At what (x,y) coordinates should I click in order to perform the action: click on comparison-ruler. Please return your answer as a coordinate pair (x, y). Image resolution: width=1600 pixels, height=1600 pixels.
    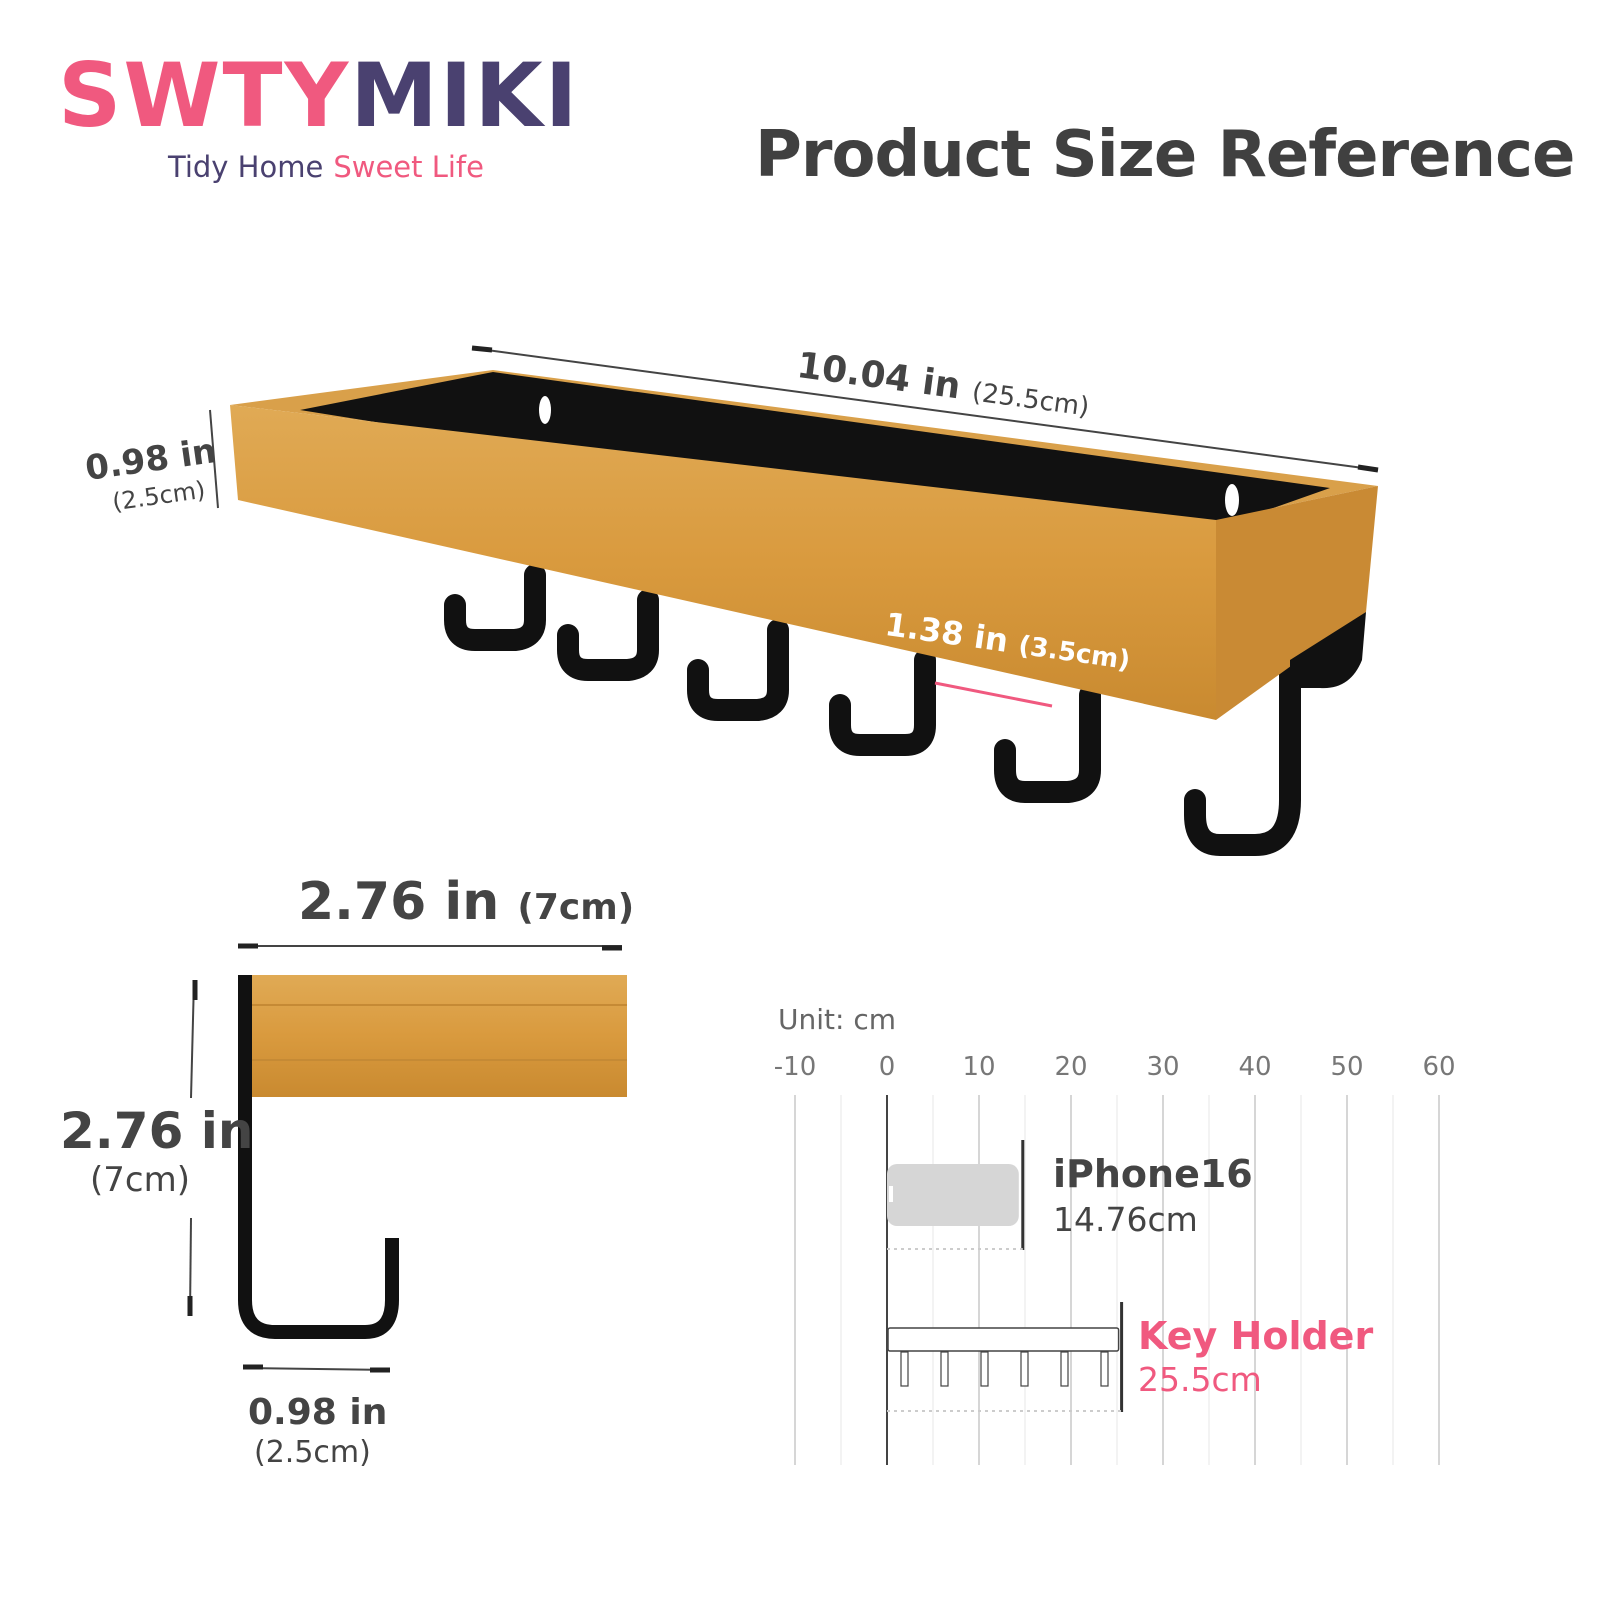
    Looking at the image, I should click on (1117, 1280).